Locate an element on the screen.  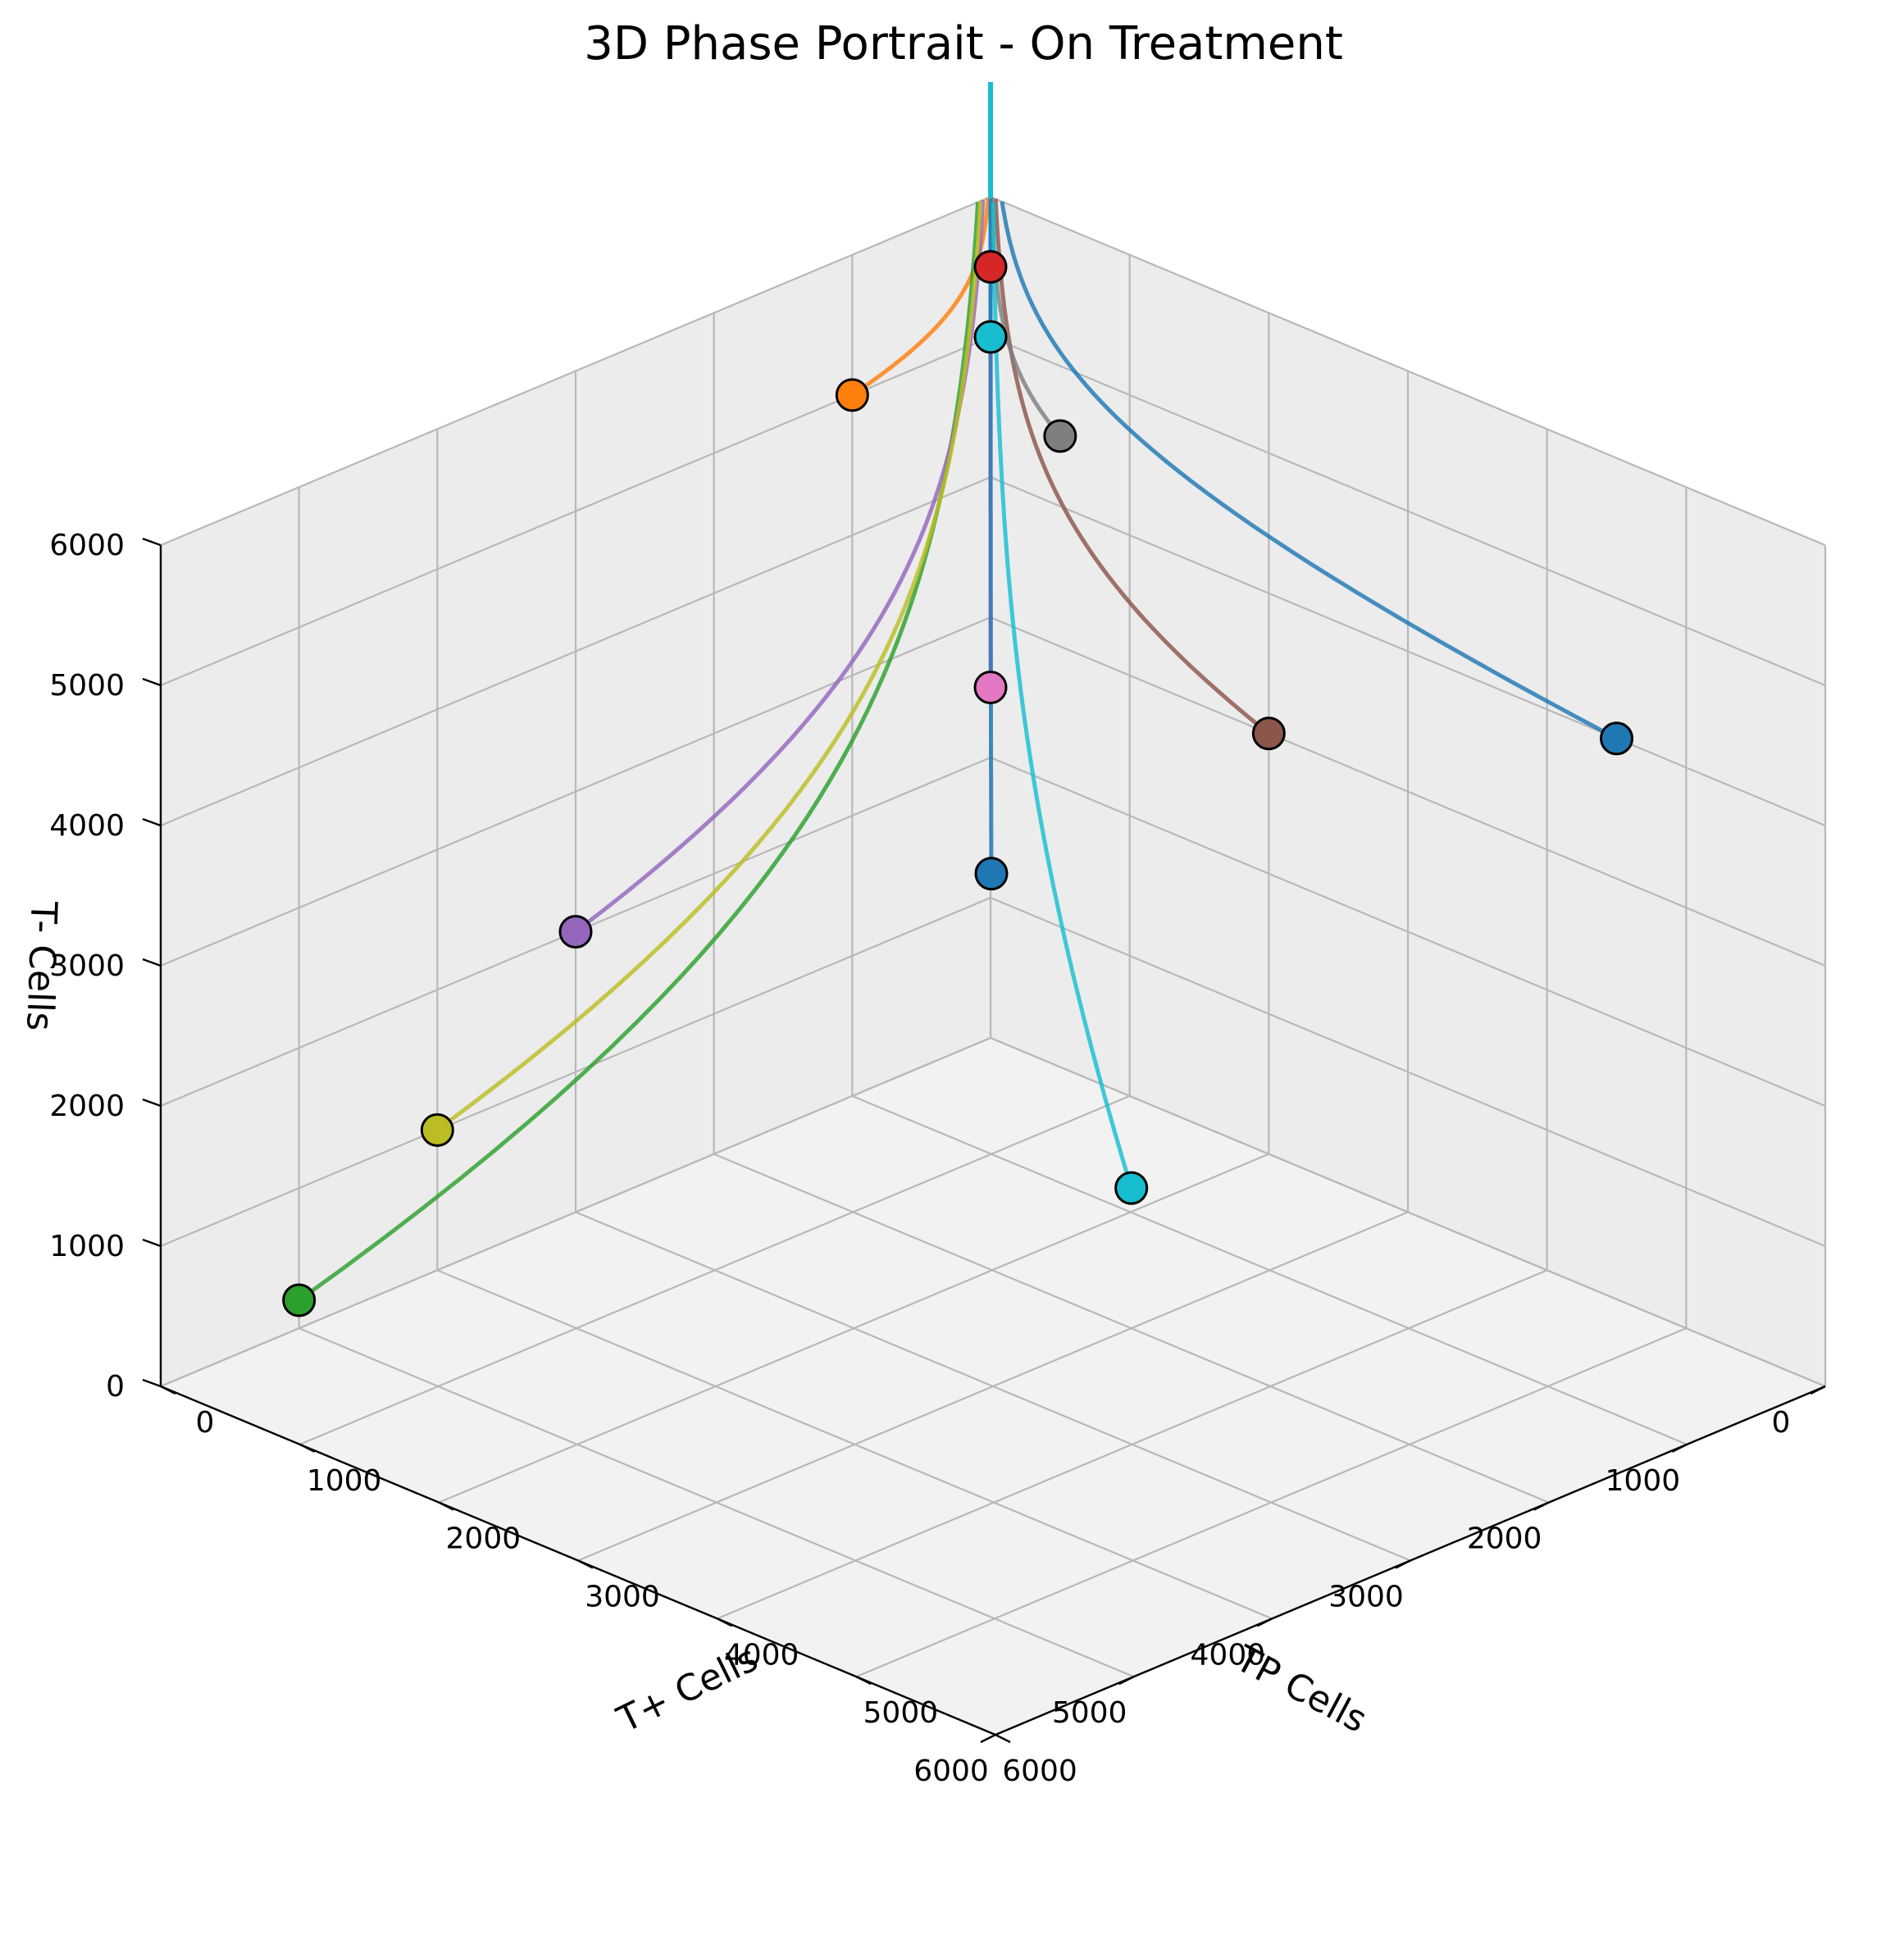
trajectory-5-start-marker is located at coordinates (575, 932).